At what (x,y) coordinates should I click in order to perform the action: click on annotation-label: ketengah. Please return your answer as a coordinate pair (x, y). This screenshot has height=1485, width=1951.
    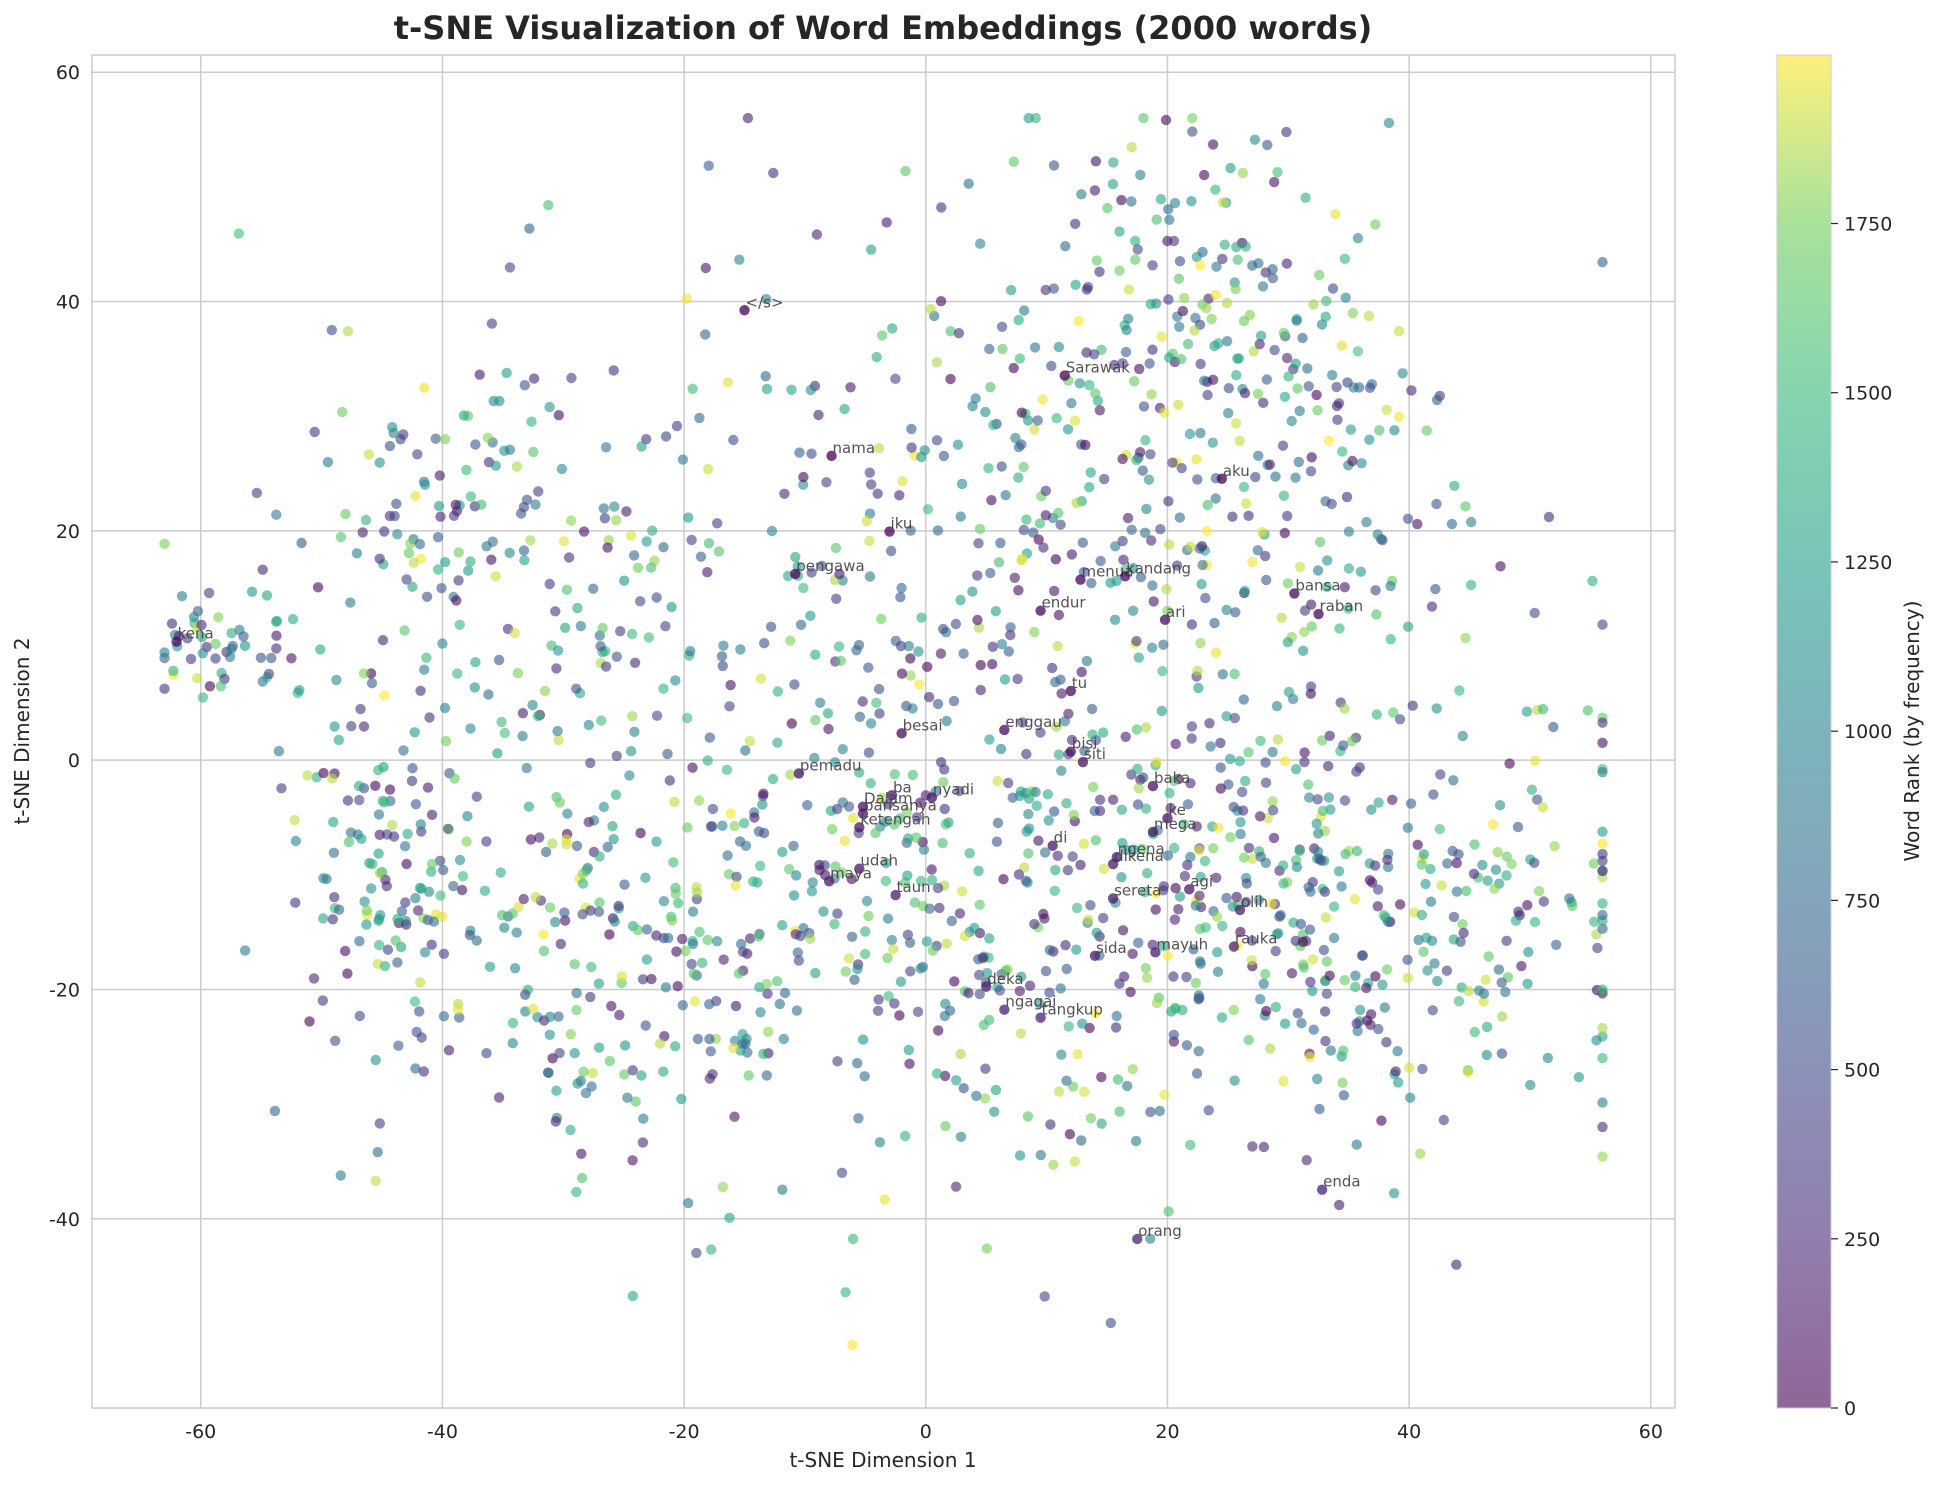
    Looking at the image, I should click on (895, 819).